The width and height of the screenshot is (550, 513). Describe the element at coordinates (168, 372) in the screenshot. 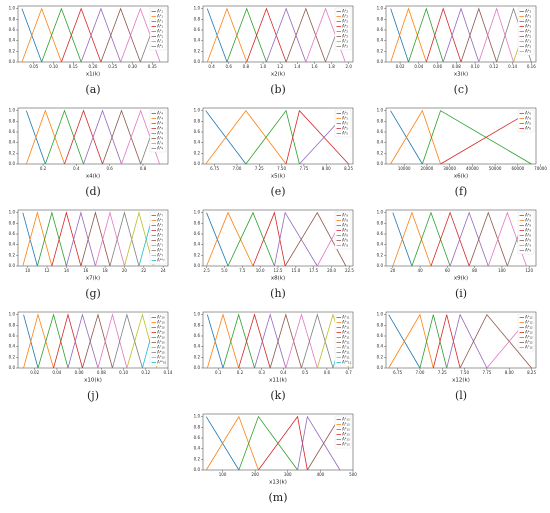

I see `x-tick-label: 0.14` at that location.